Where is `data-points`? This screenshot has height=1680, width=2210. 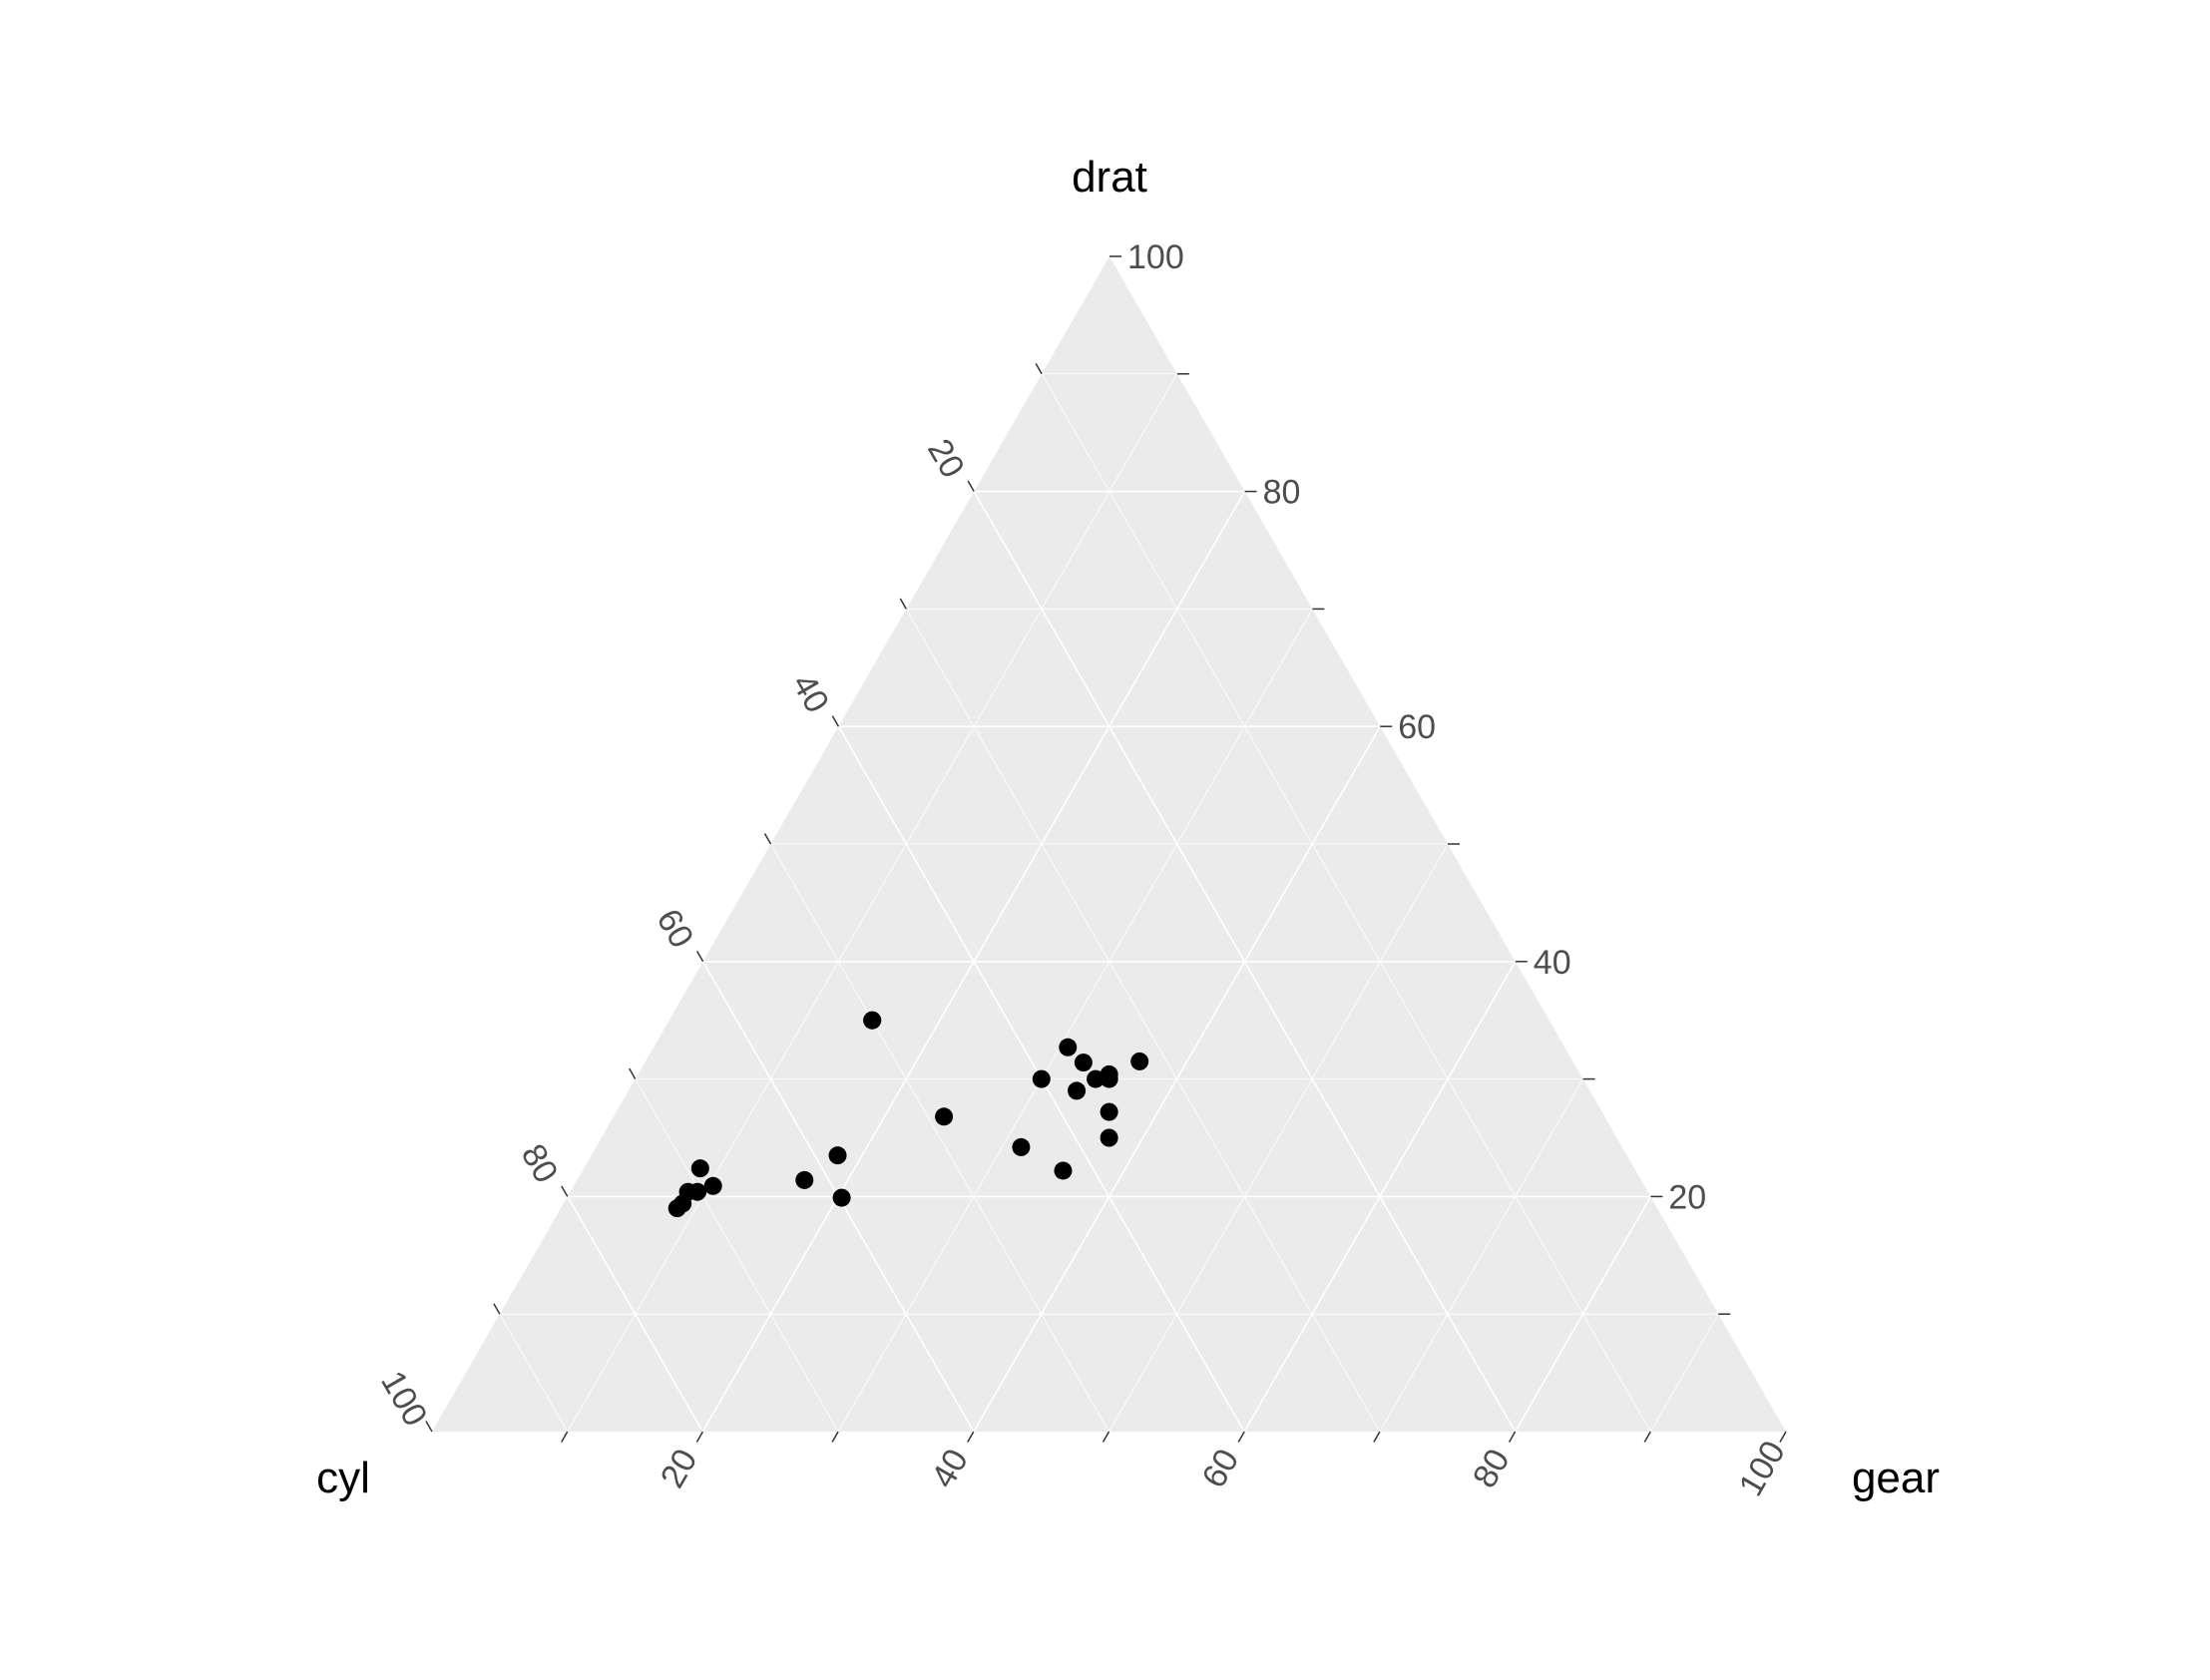
data-points is located at coordinates (908, 1114).